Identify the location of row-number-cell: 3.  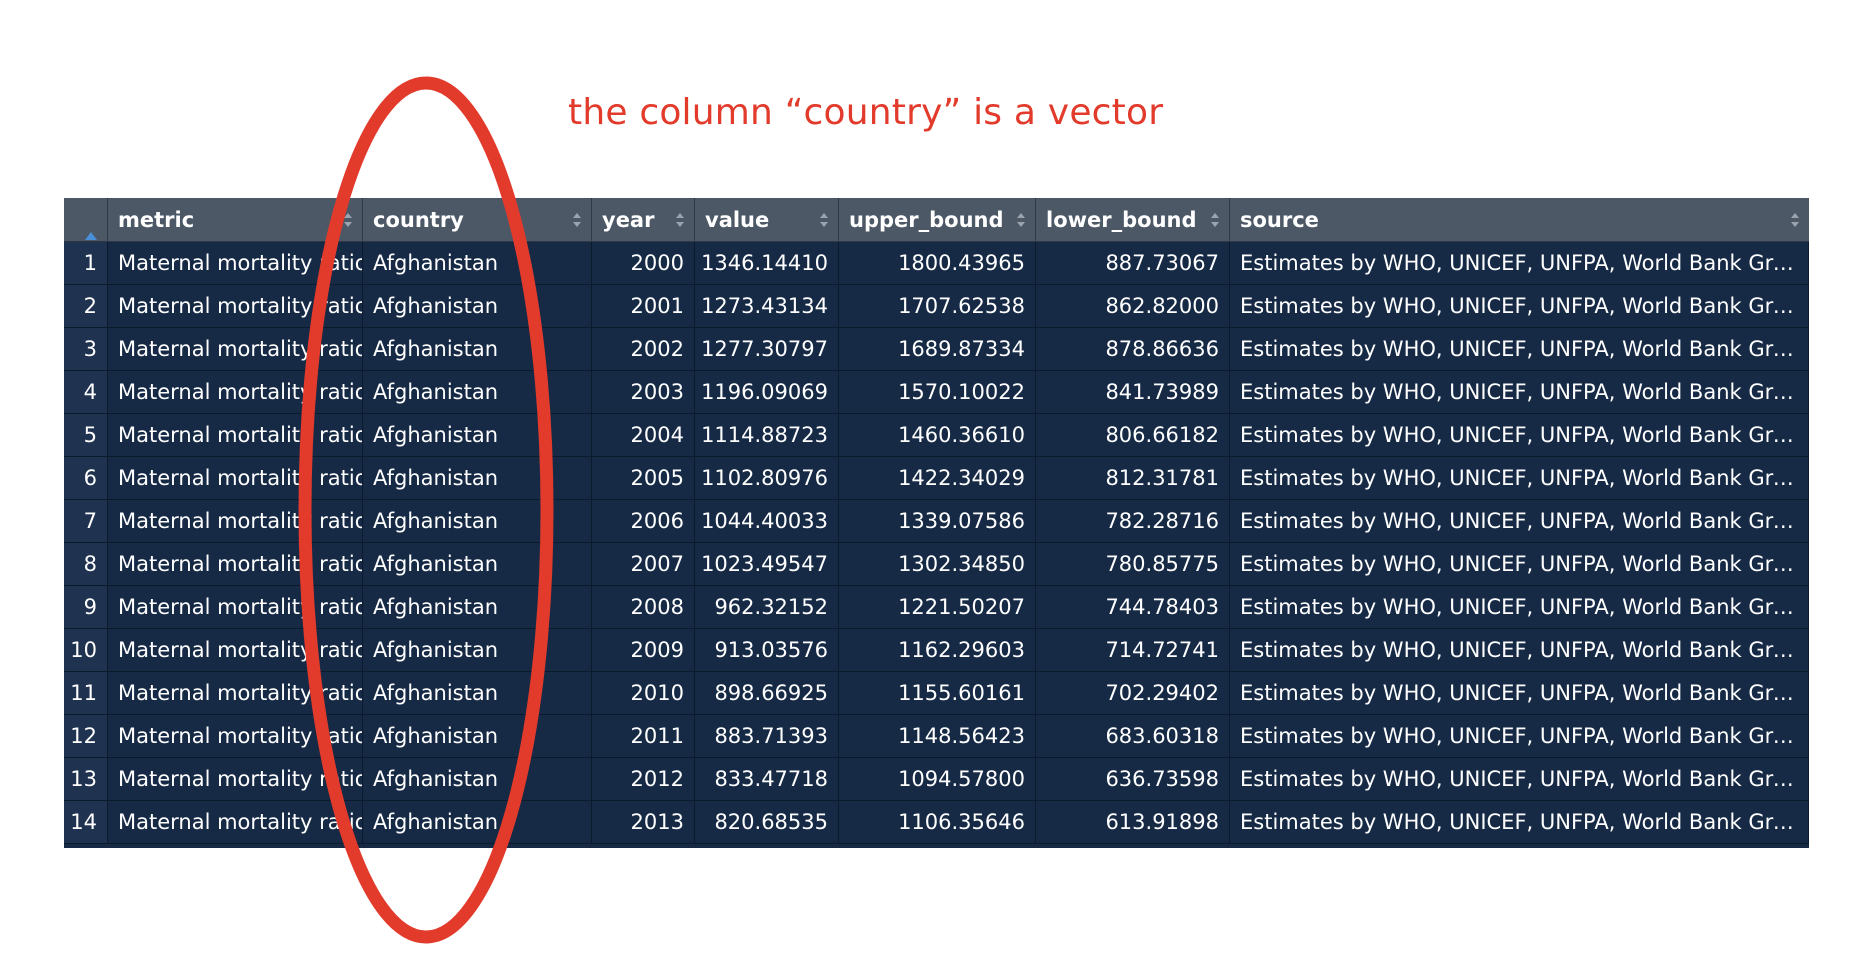
(86, 349).